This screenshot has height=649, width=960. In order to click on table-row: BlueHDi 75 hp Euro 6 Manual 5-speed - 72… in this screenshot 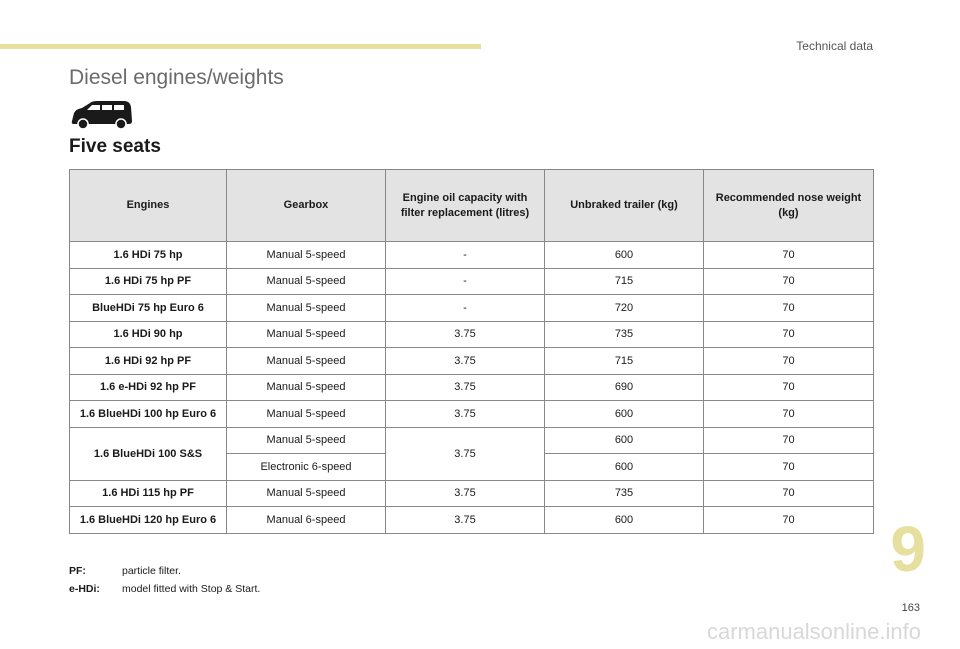, I will do `click(471, 308)`.